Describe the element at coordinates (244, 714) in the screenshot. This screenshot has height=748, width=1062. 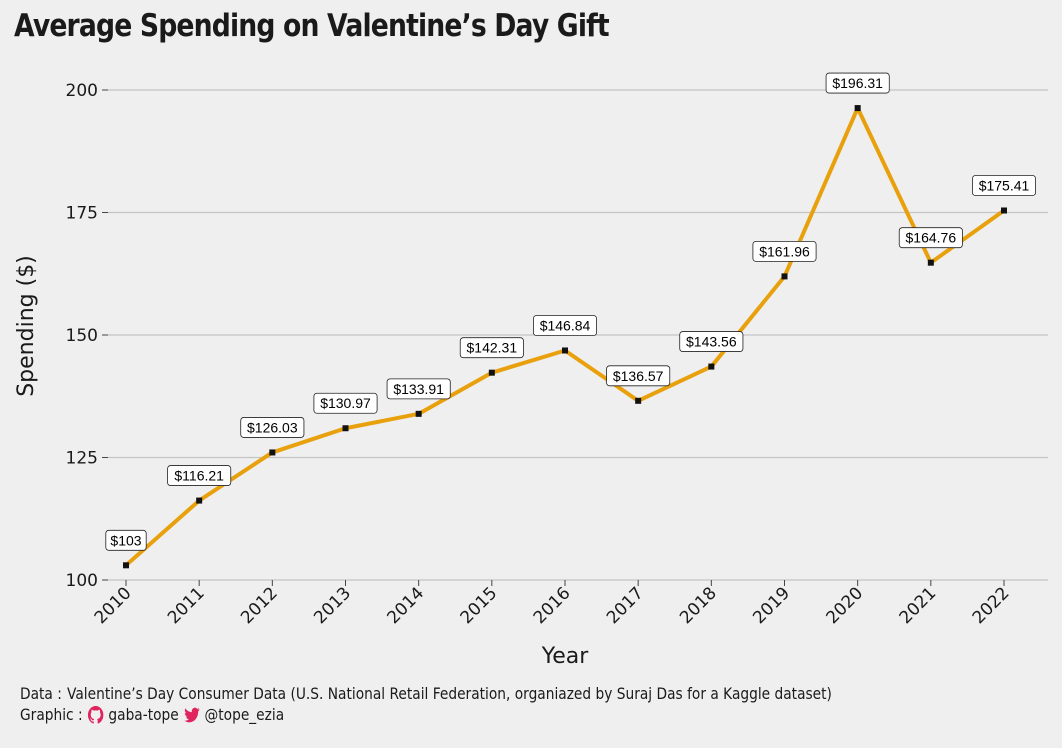
I see `twitter-handle: @tope_ezia` at that location.